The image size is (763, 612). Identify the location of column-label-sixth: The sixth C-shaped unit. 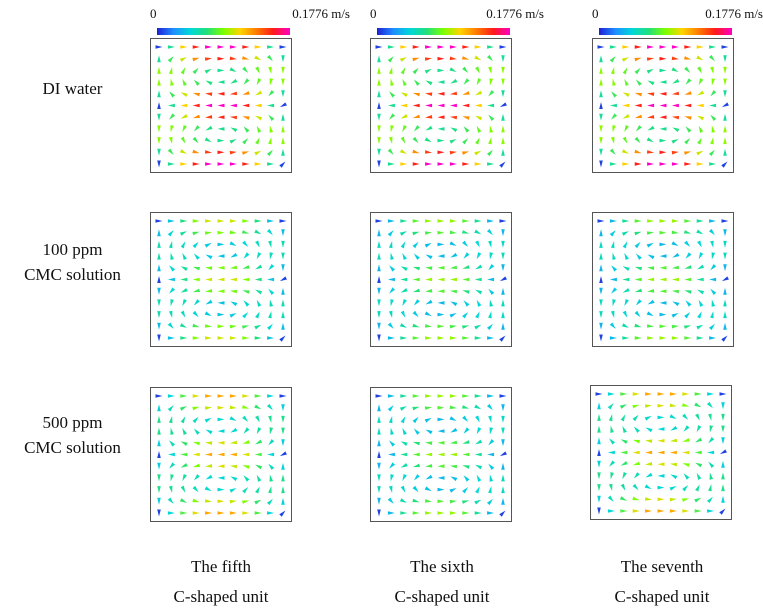
(442, 582).